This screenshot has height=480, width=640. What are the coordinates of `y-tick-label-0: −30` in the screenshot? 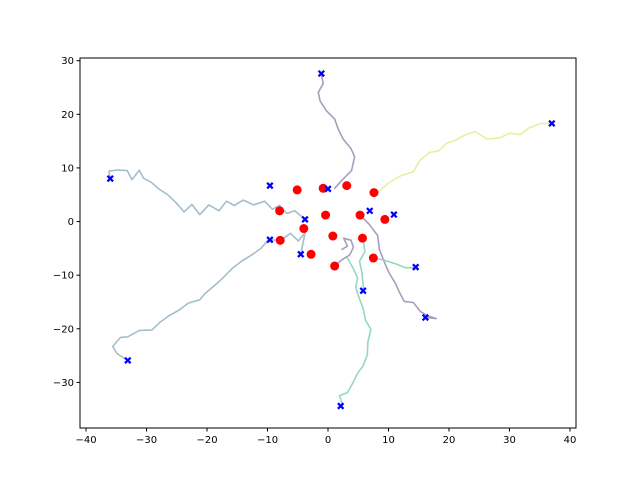 It's located at (63, 383).